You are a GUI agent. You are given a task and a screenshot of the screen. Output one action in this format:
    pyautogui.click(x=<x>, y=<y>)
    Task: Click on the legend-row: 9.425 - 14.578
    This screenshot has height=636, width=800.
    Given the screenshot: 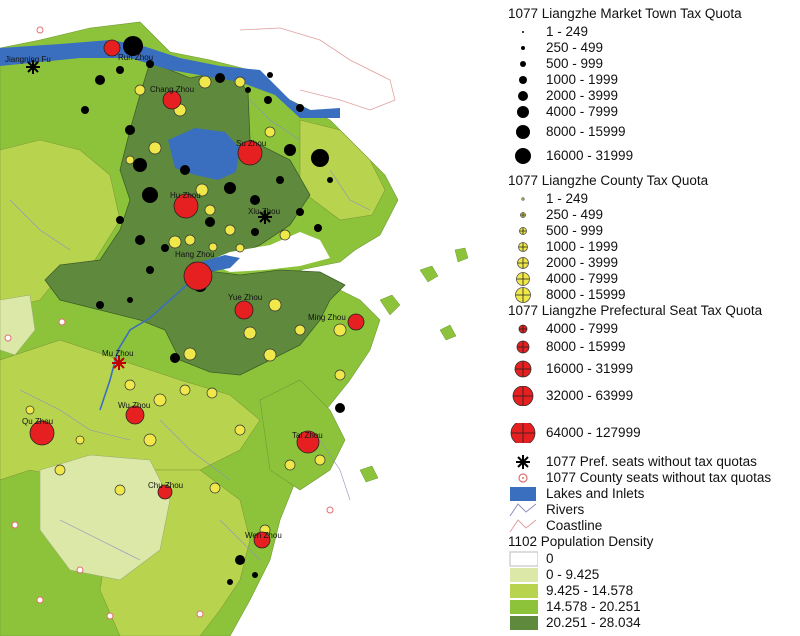 What is the action you would take?
    pyautogui.click(x=654, y=591)
    